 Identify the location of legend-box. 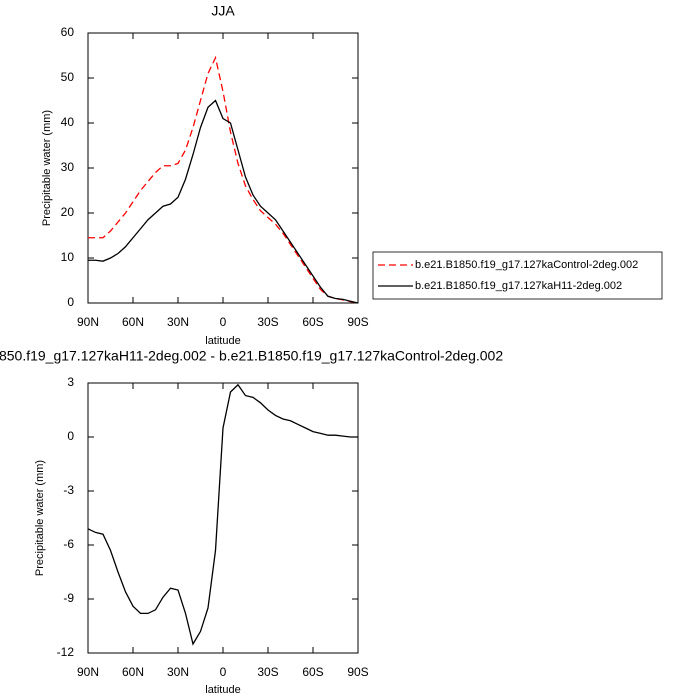
(517, 275).